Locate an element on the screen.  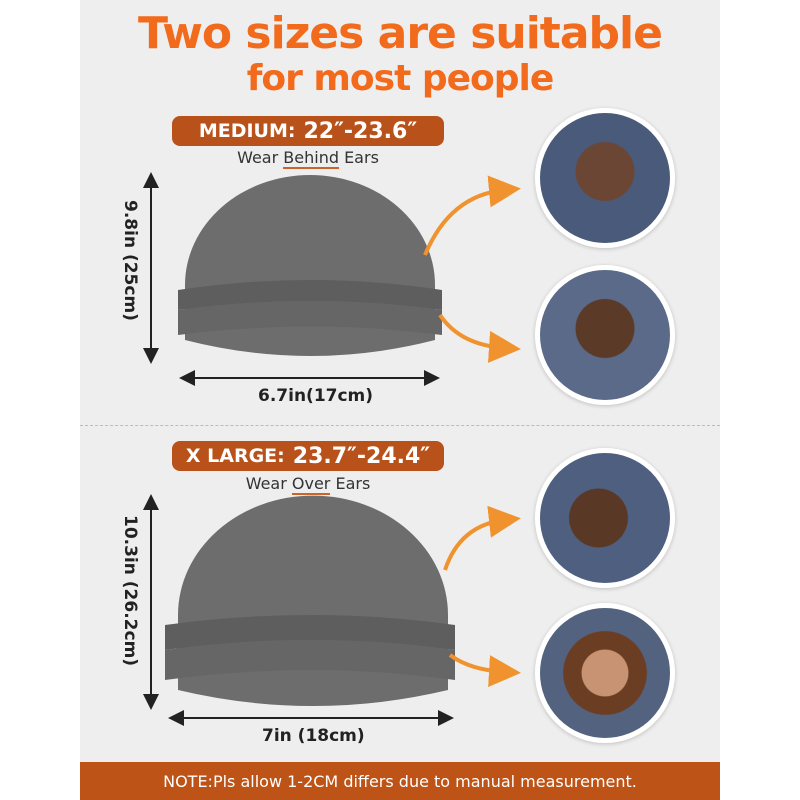
wear-instruction: Wear Behind Ears is located at coordinates (308, 158).